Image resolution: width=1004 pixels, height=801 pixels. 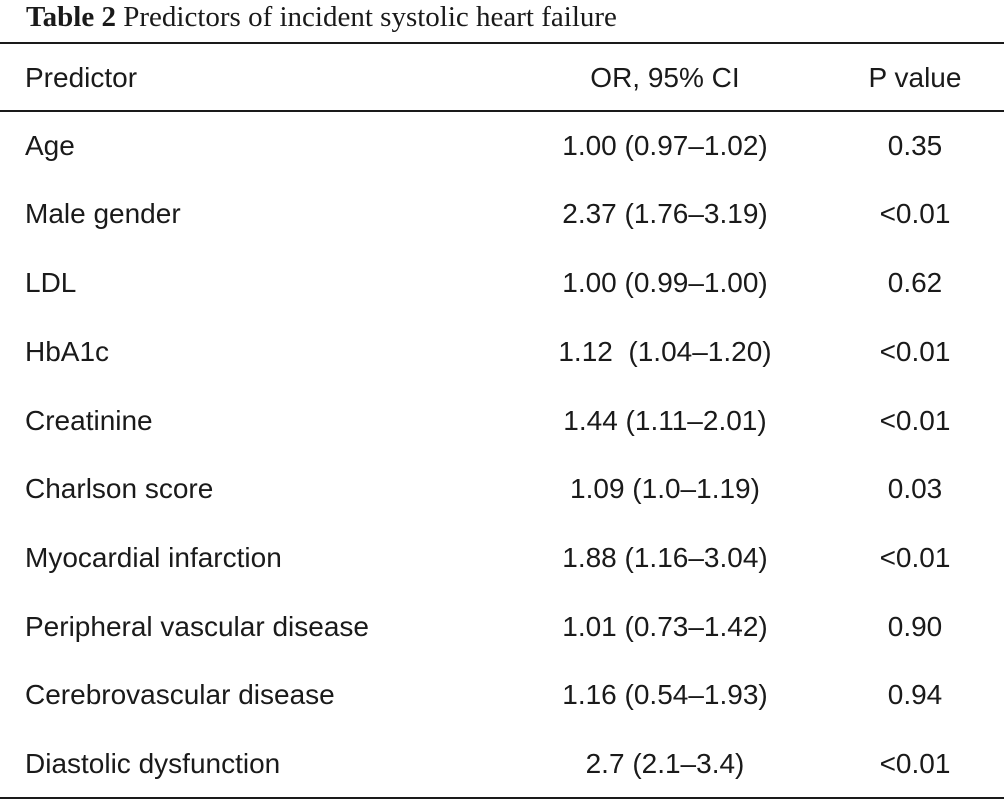 I want to click on predictor-cell: Cerebrovascular disease, so click(x=180, y=694).